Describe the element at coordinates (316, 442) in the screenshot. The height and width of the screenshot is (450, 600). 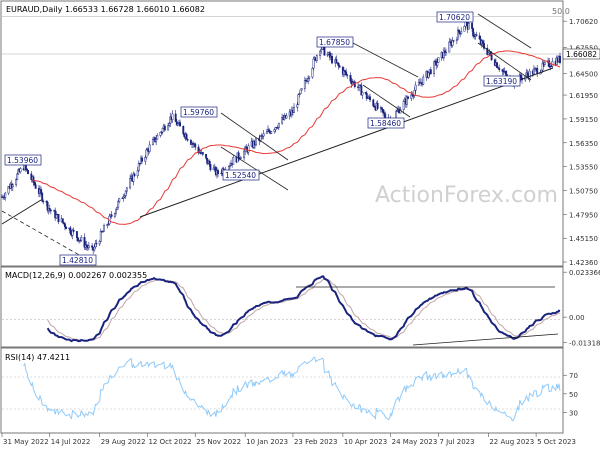
I see `x-axis-label: 23 Feb 2023` at that location.